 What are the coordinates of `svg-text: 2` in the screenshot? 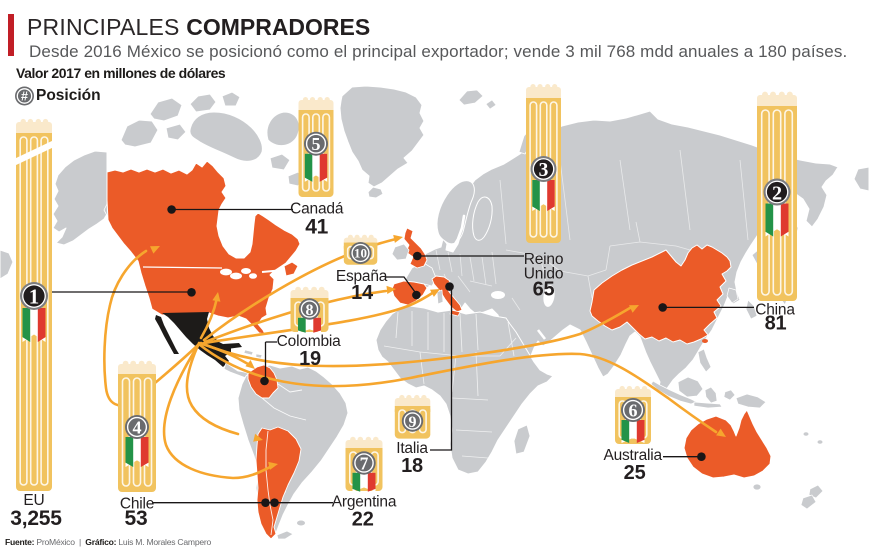 It's located at (777, 193).